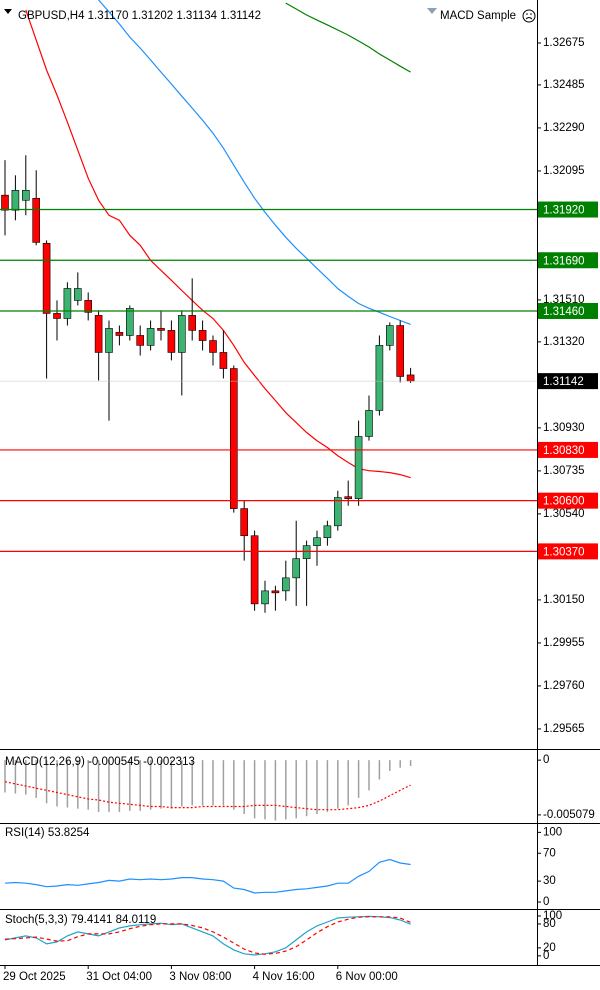  What do you see at coordinates (564, 686) in the screenshot?
I see `y-tick-label: 1.29760` at bounding box center [564, 686].